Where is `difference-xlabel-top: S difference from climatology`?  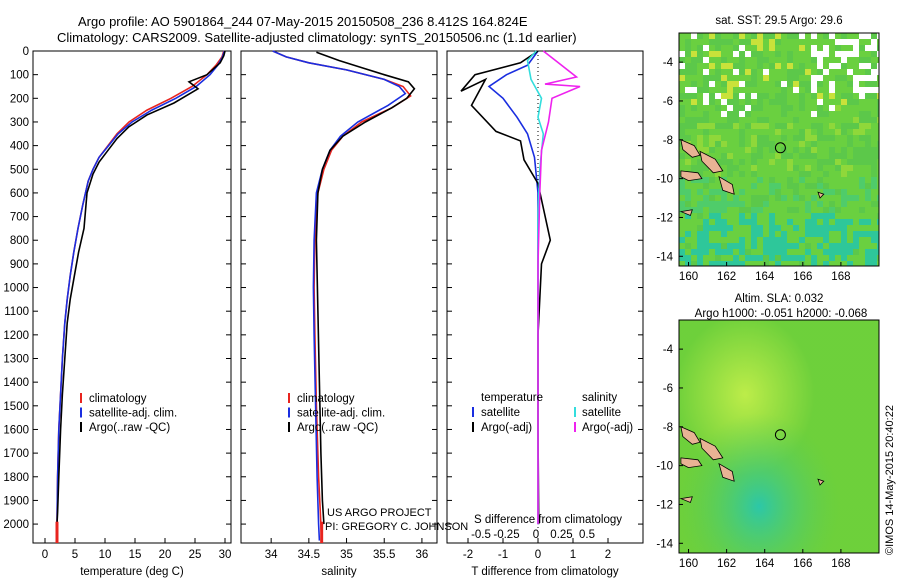
difference-xlabel-top: S difference from climatology is located at coordinates (548, 520).